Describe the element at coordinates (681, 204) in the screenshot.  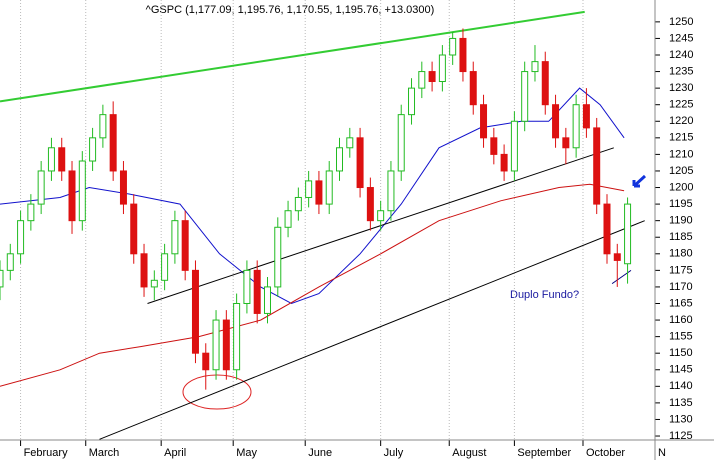
I see `y-tick-label: 1195` at that location.